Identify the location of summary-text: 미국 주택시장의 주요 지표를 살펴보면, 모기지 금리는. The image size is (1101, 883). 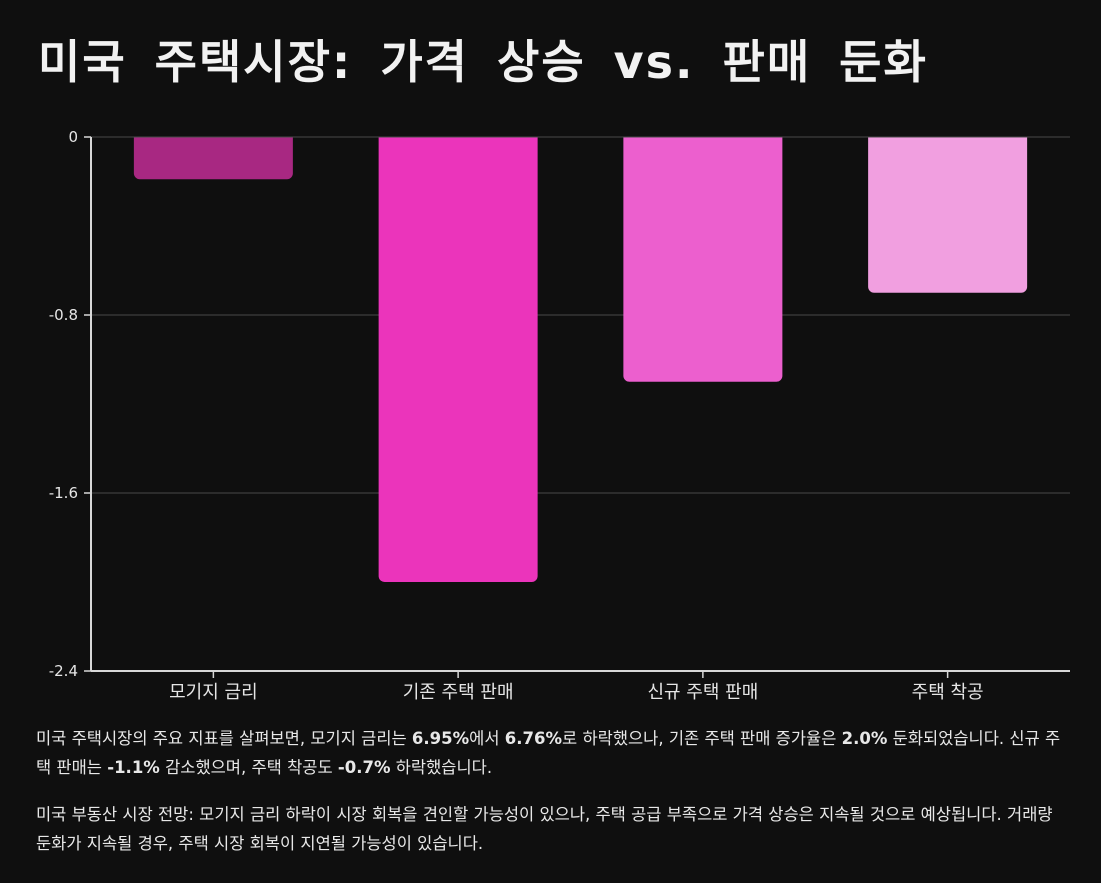
(224, 738).